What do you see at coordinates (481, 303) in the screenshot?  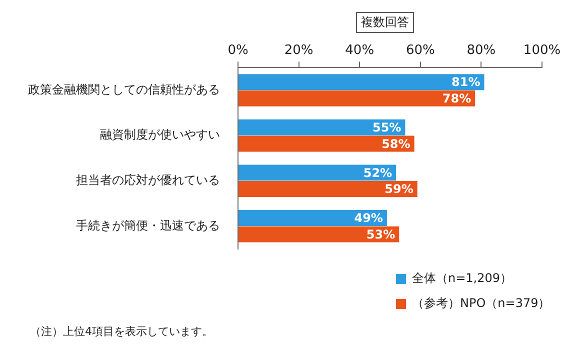 I see `legend-label: （参考）NPO（n=379）` at bounding box center [481, 303].